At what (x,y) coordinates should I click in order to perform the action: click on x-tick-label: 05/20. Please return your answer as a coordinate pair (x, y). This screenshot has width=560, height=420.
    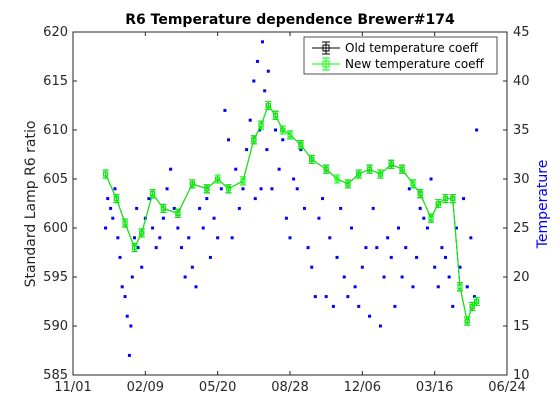
    Looking at the image, I should click on (217, 387).